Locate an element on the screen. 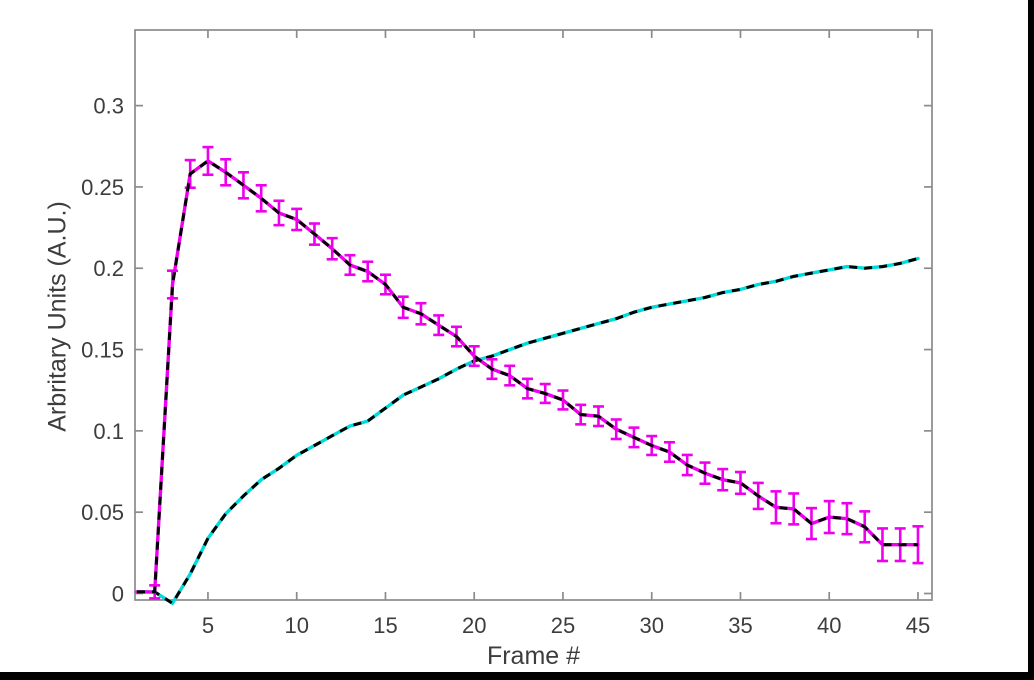 Image resolution: width=1034 pixels, height=680 pixels. y-tick-label: 0 is located at coordinates (118, 593).